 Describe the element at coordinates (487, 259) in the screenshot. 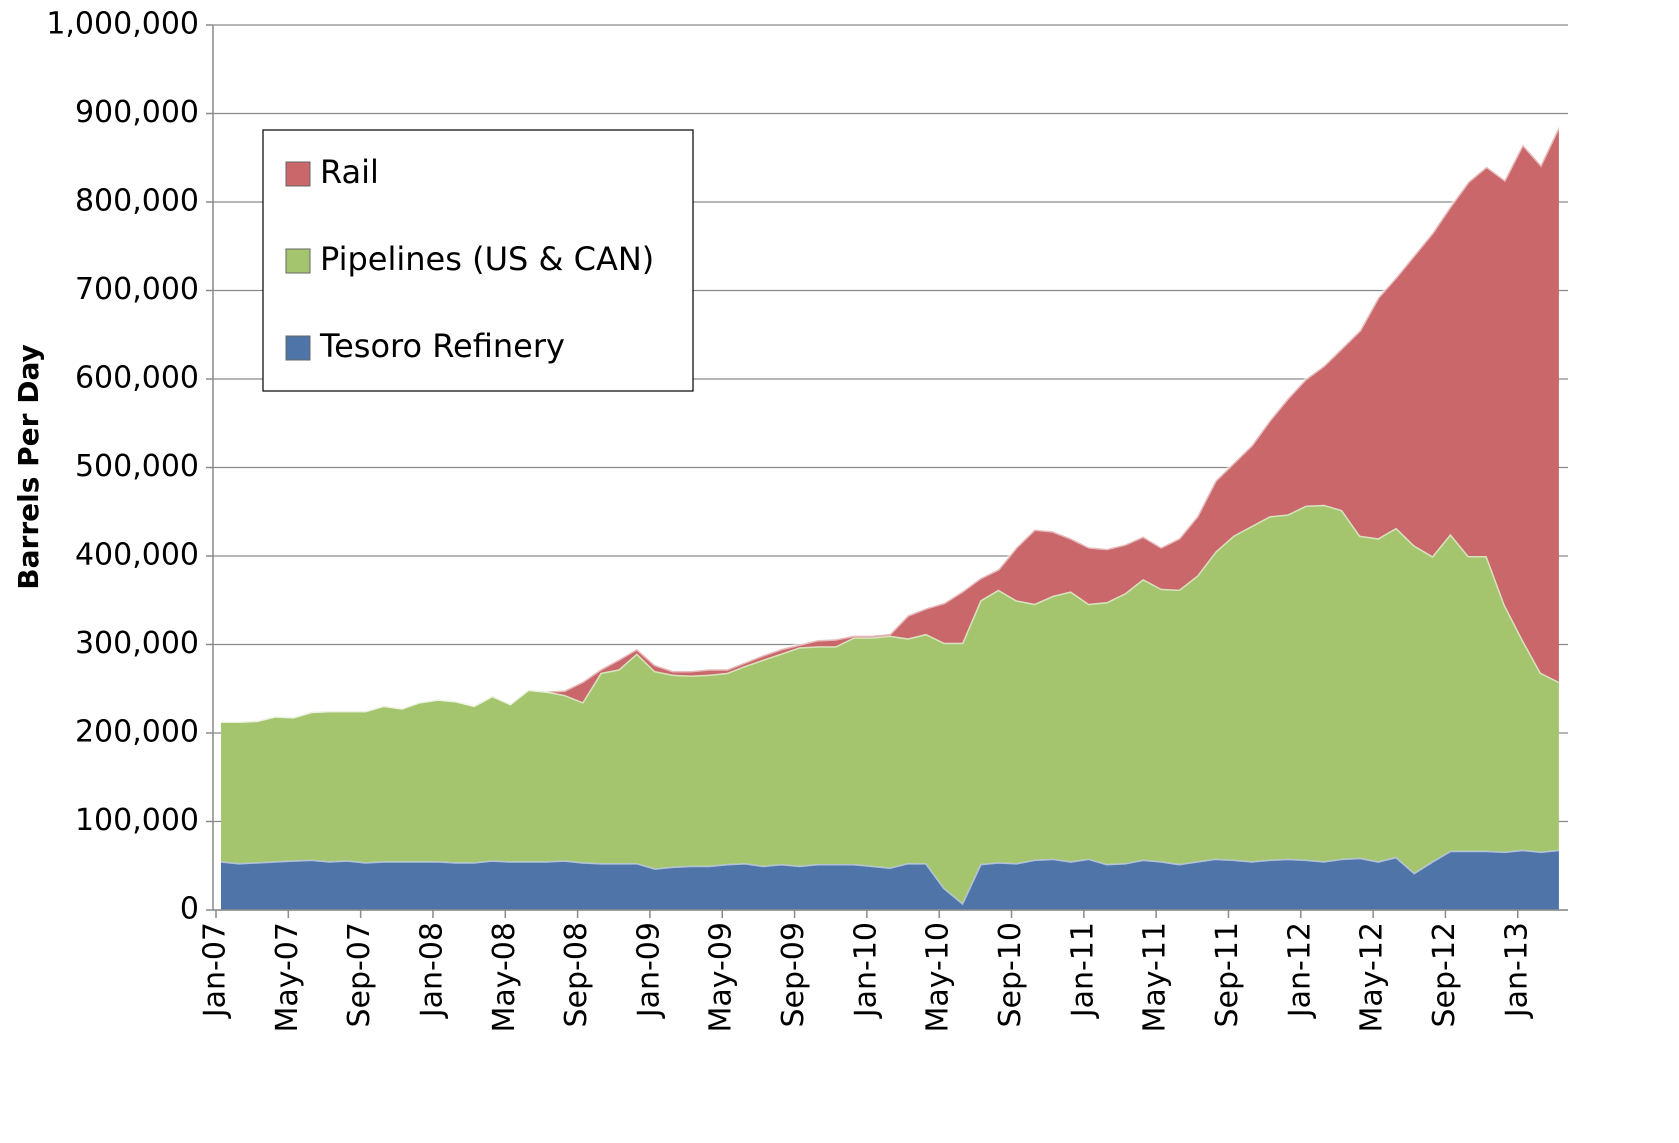

I see `legend-label: Pipelines (US & CAN)` at that location.